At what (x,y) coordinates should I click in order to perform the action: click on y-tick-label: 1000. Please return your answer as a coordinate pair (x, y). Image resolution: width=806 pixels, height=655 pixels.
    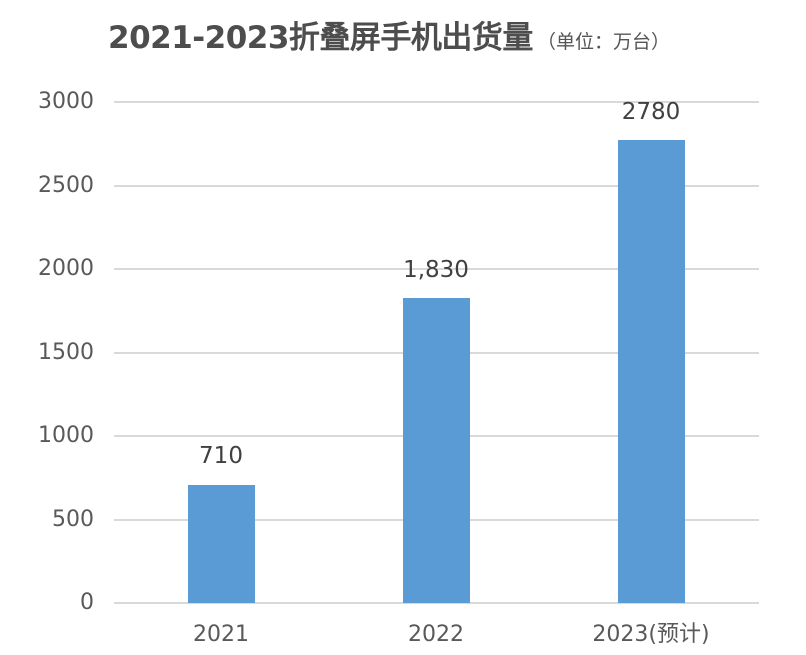
    Looking at the image, I should click on (66, 435).